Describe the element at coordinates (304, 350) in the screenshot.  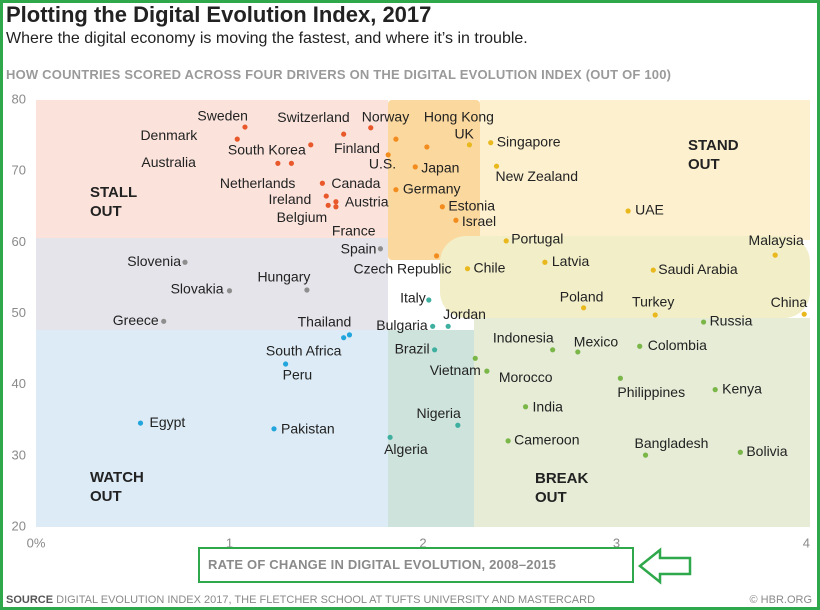
I see `point-label: South Africa` at that location.